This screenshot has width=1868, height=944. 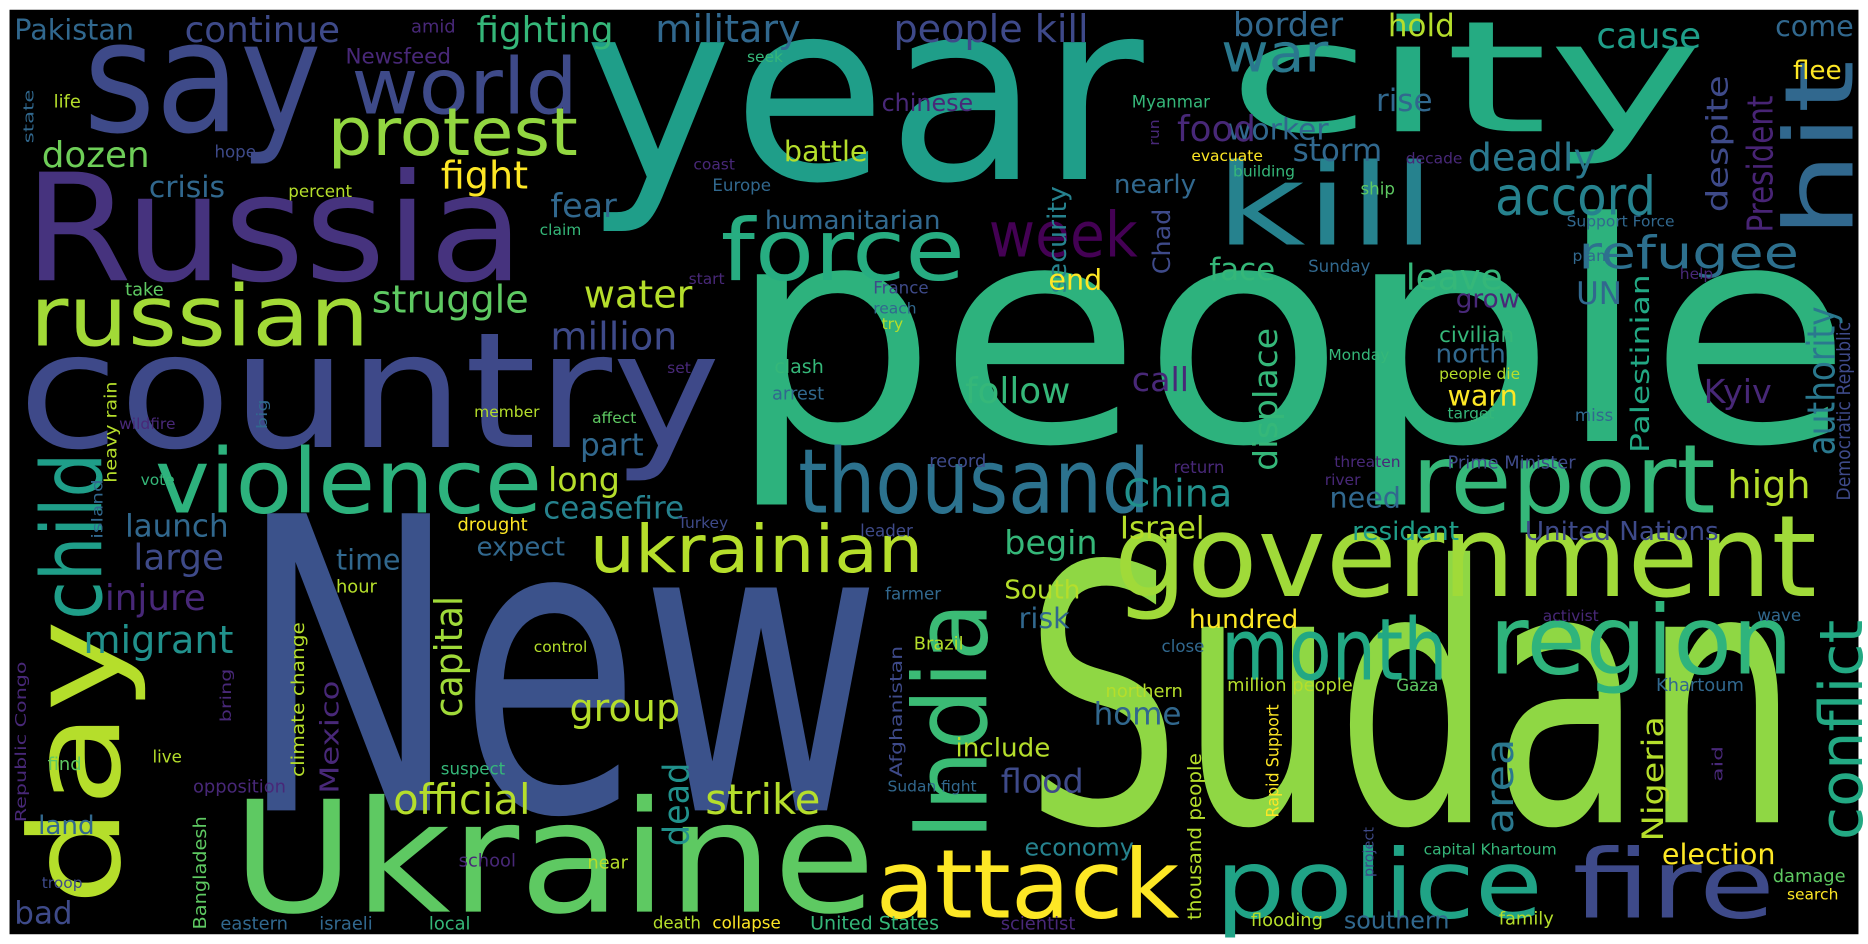 I want to click on word: set, so click(x=679, y=368).